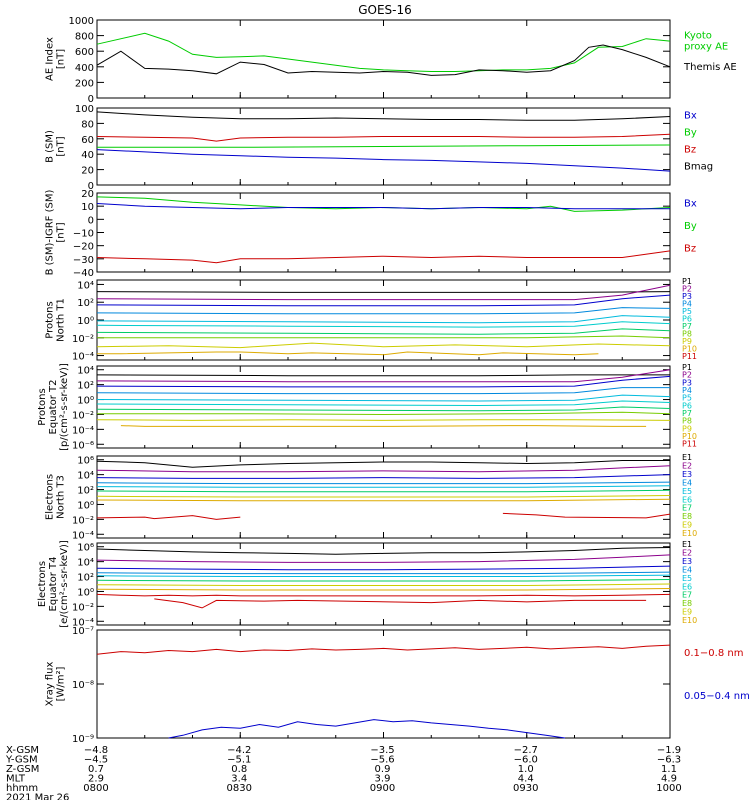 Image resolution: width=750 pixels, height=800 pixels. I want to click on legend-label: Bz, so click(690, 149).